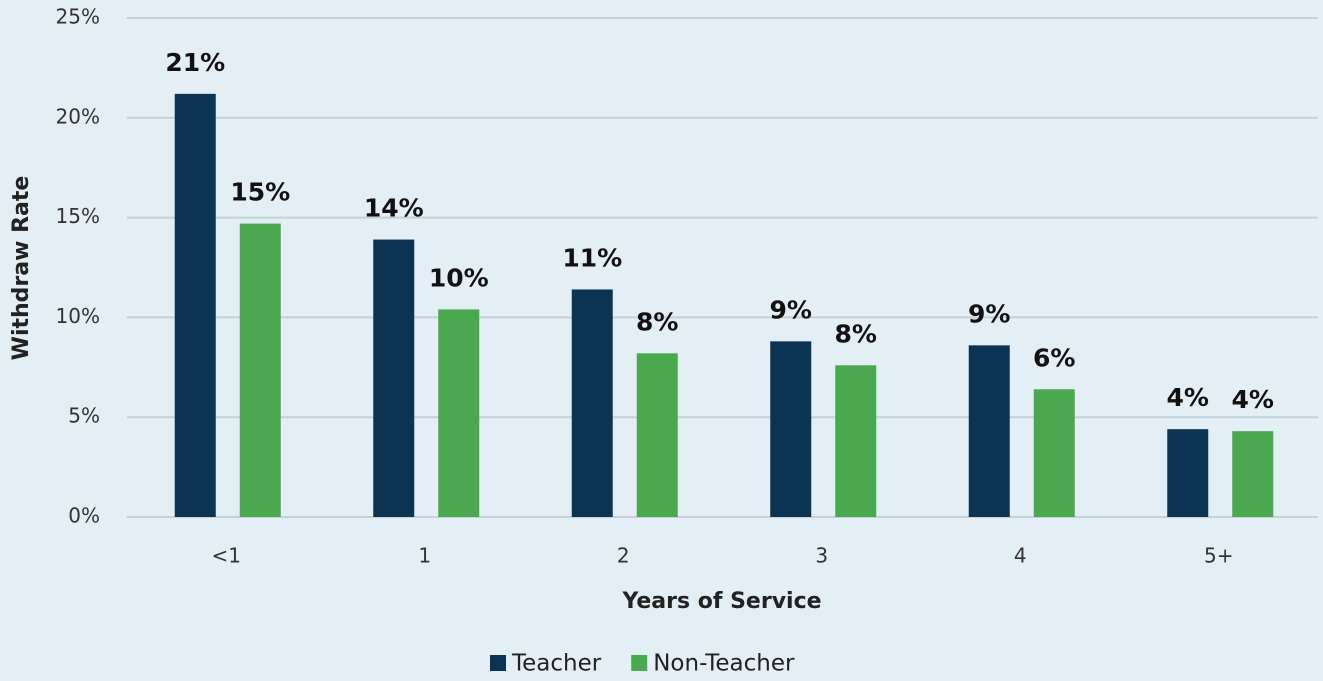  What do you see at coordinates (195, 62) in the screenshot?
I see `value-label: 21%` at bounding box center [195, 62].